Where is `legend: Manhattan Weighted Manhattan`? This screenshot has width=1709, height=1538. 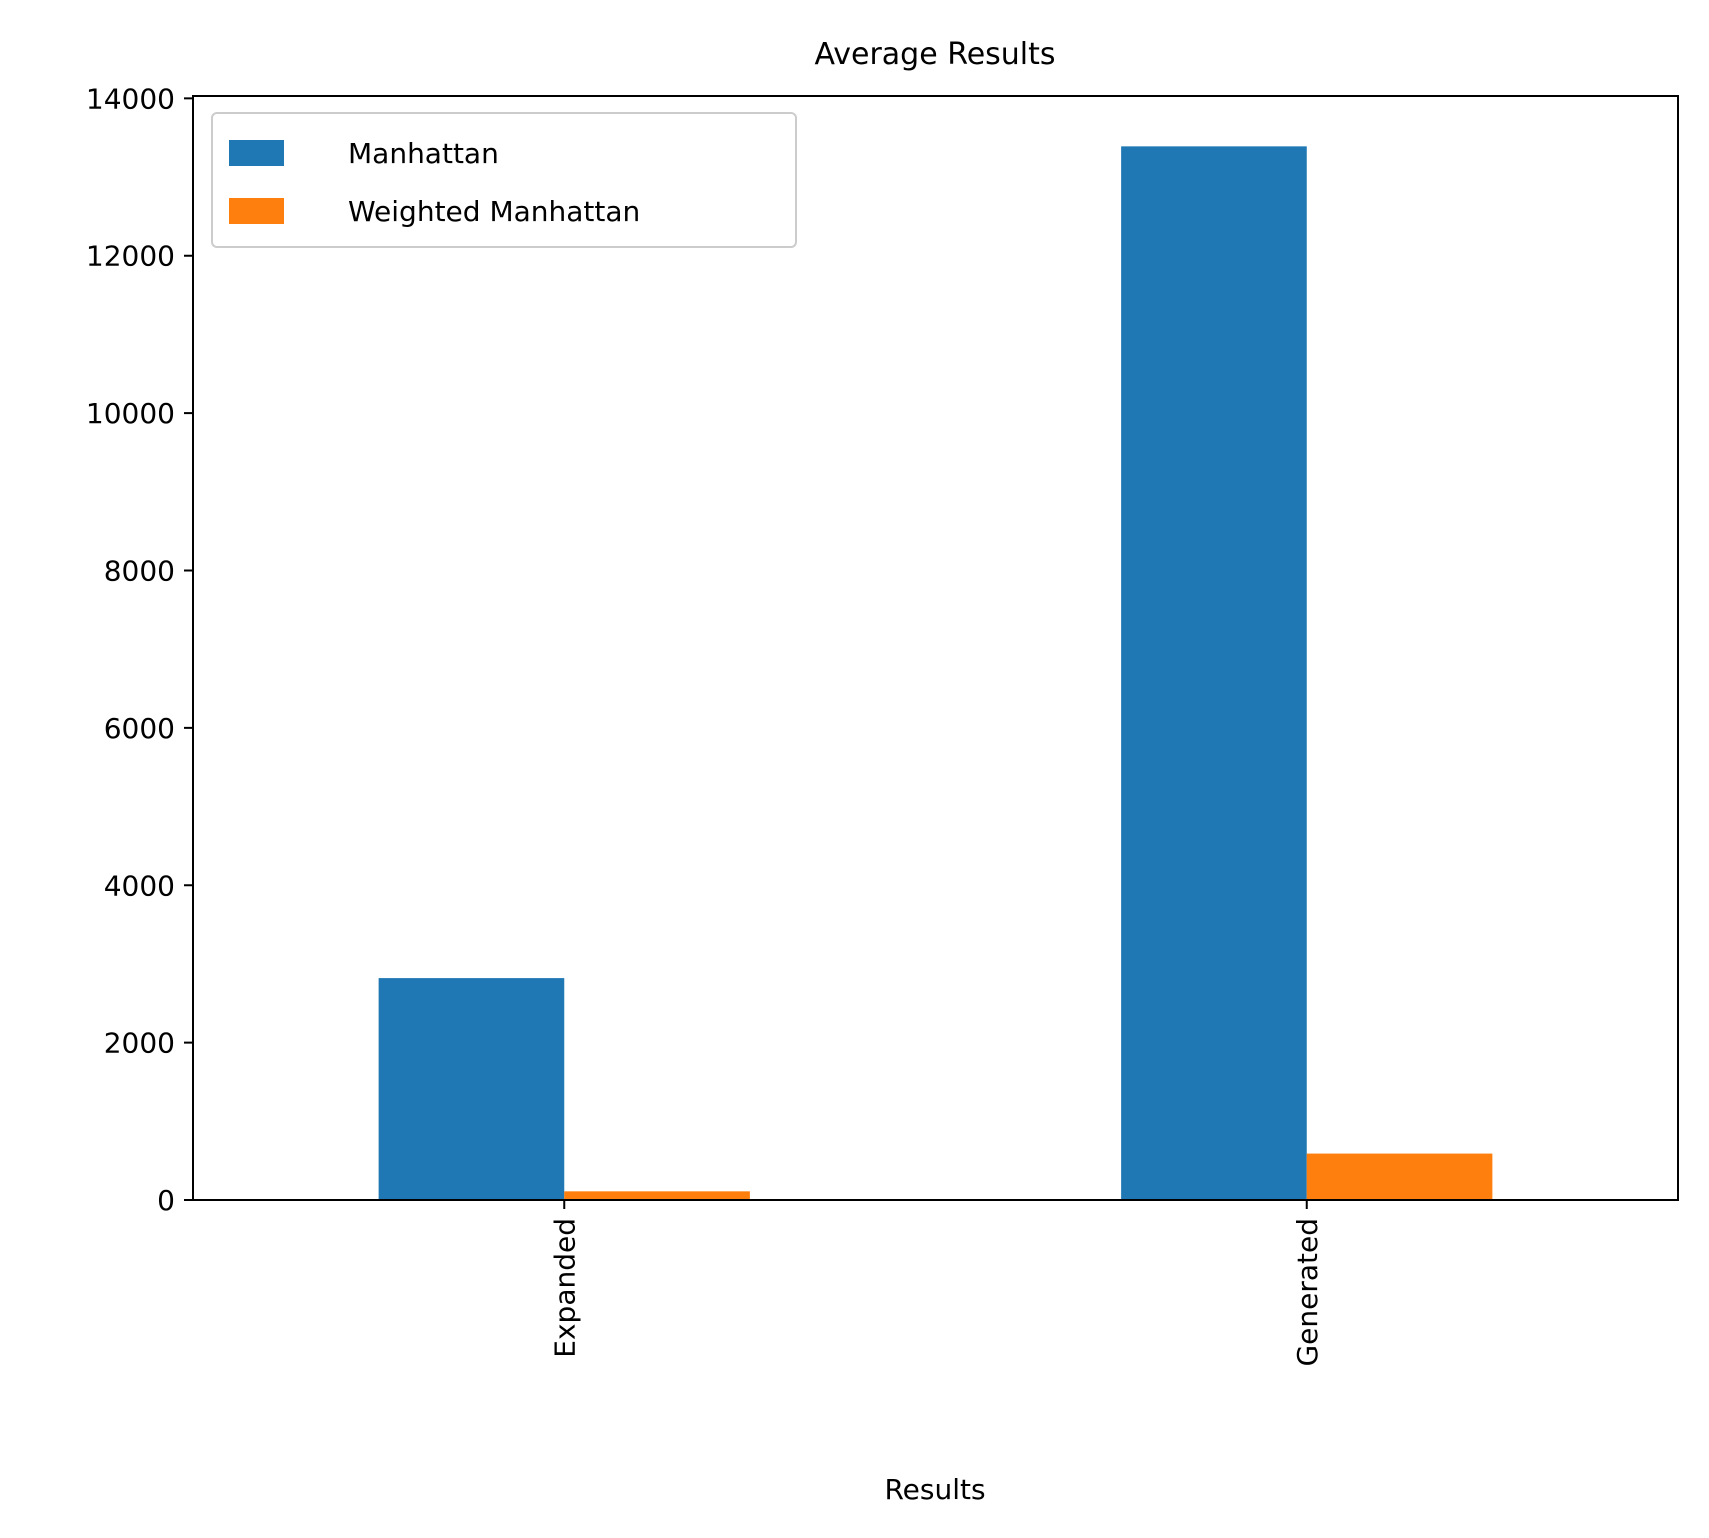
legend: Manhattan Weighted Manhattan is located at coordinates (504, 180).